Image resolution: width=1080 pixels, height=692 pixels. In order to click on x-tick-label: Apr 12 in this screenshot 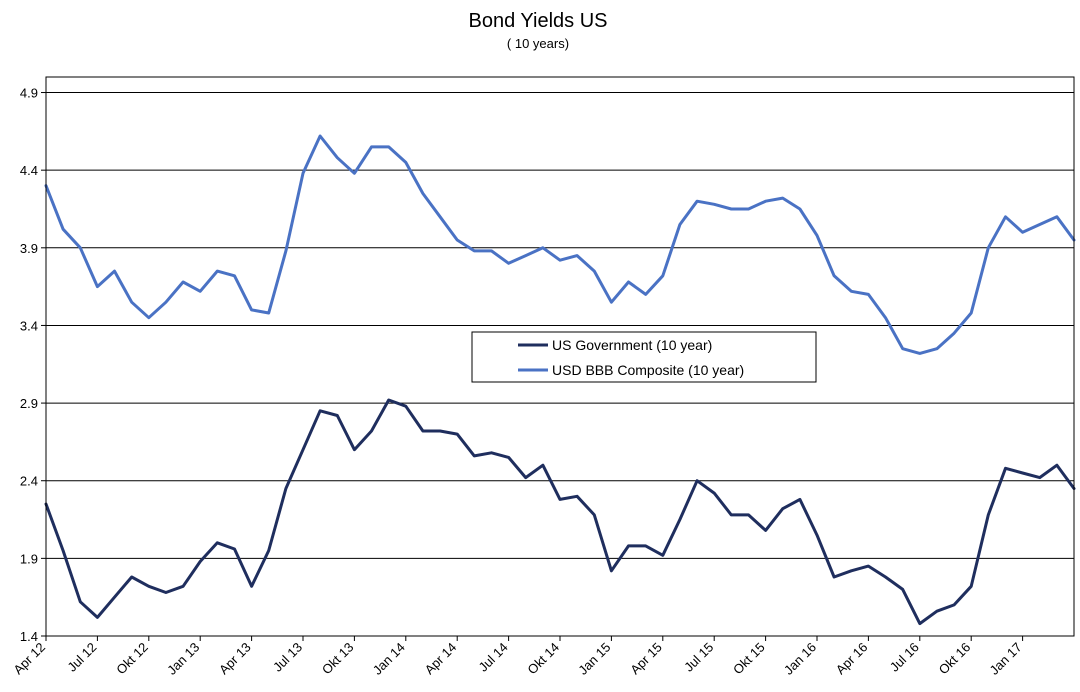, I will do `click(29, 659)`.